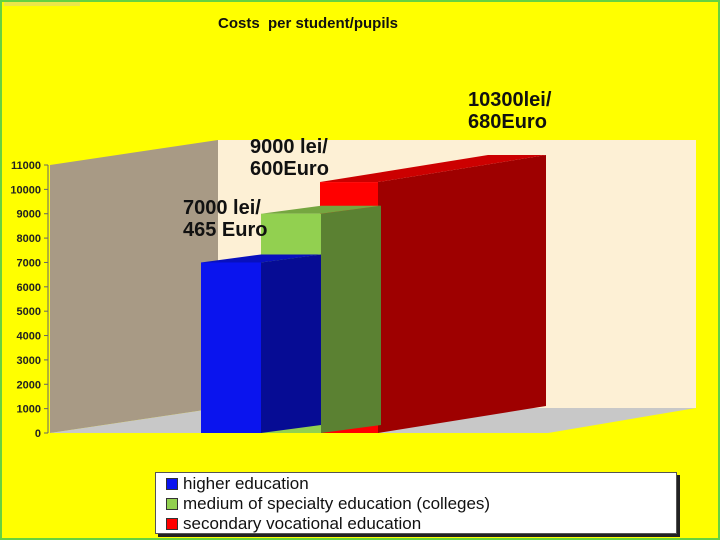 This screenshot has height=540, width=720. Describe the element at coordinates (134, 286) in the screenshot. I see `chart-side-wall` at that location.